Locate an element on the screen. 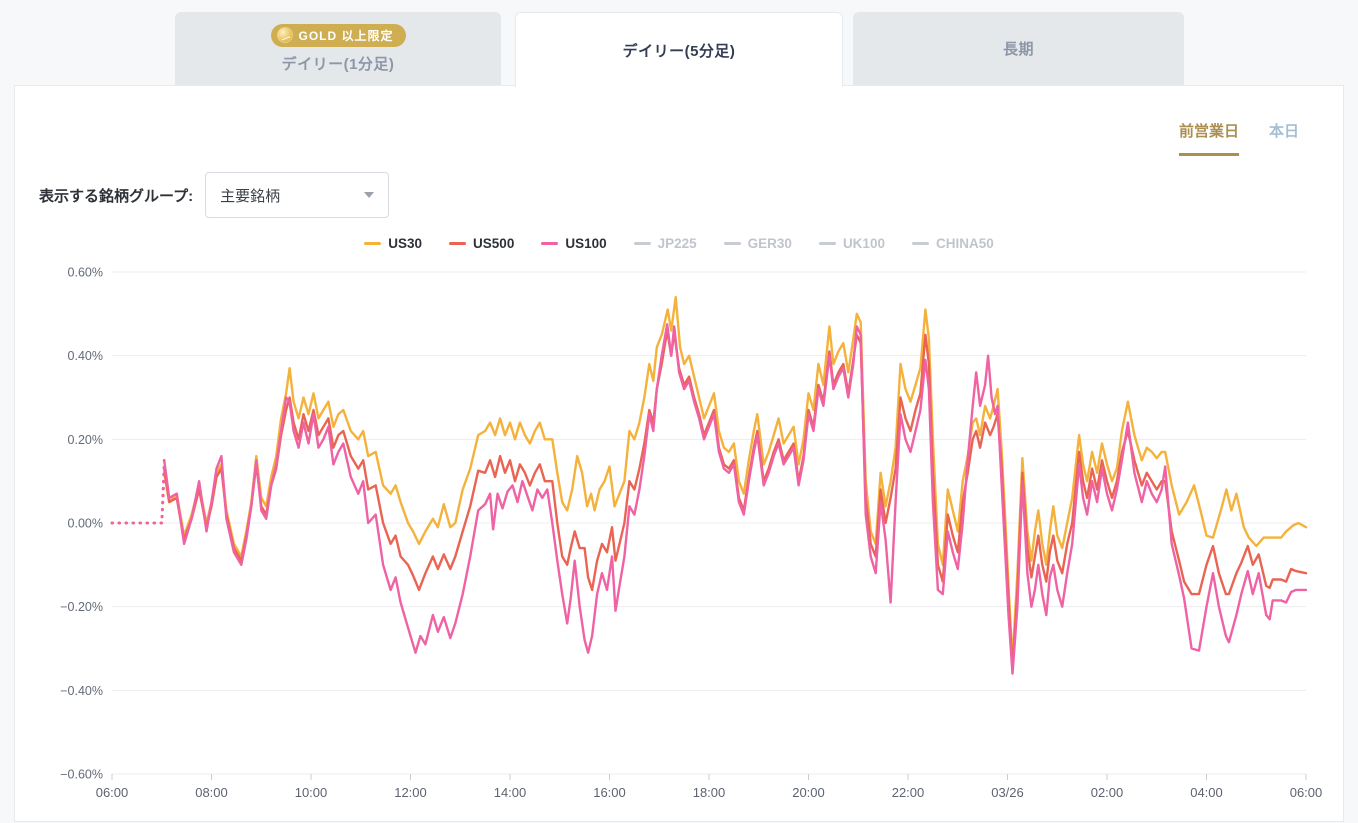 Image resolution: width=1358 pixels, height=823 pixels. toggle-prev-business-day: 前営業日 is located at coordinates (1208, 138).